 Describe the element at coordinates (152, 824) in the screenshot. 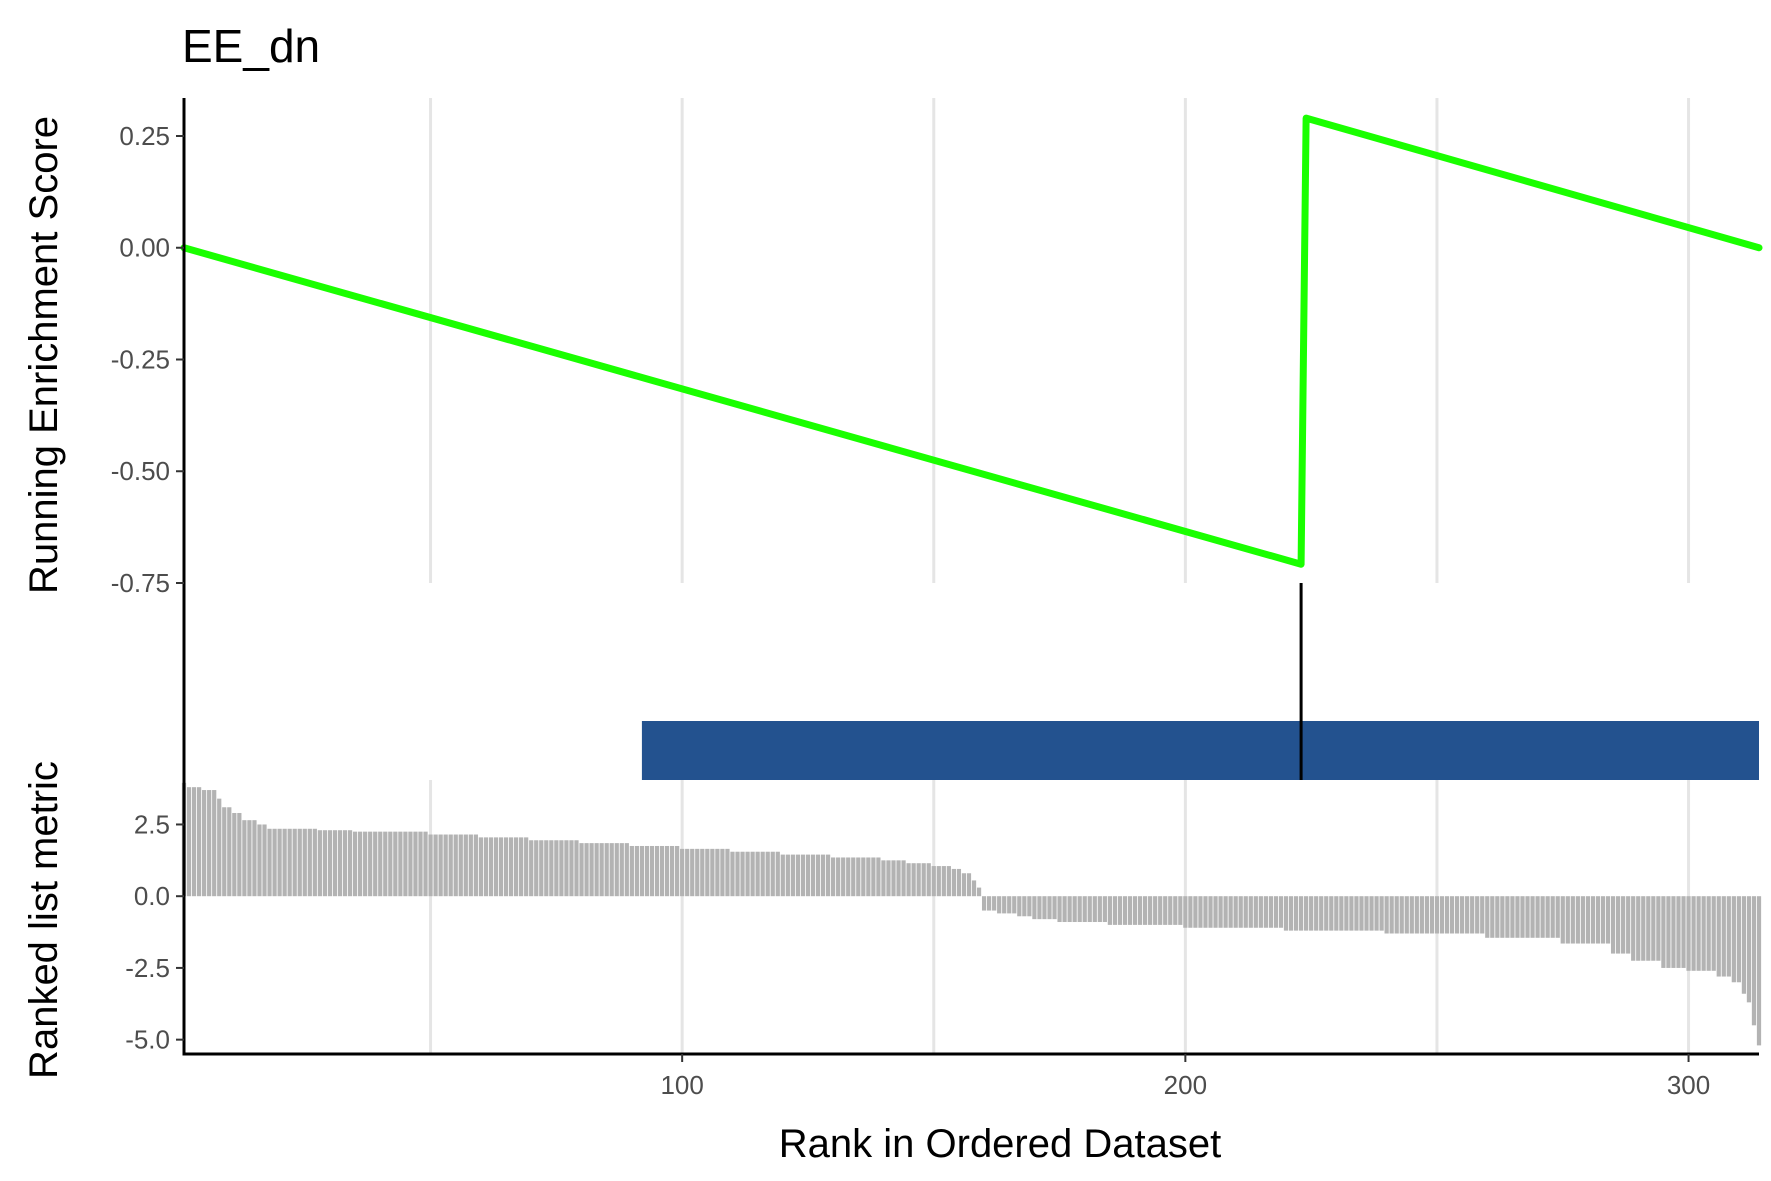

I see `metric-y-tick-label: 2.5` at that location.